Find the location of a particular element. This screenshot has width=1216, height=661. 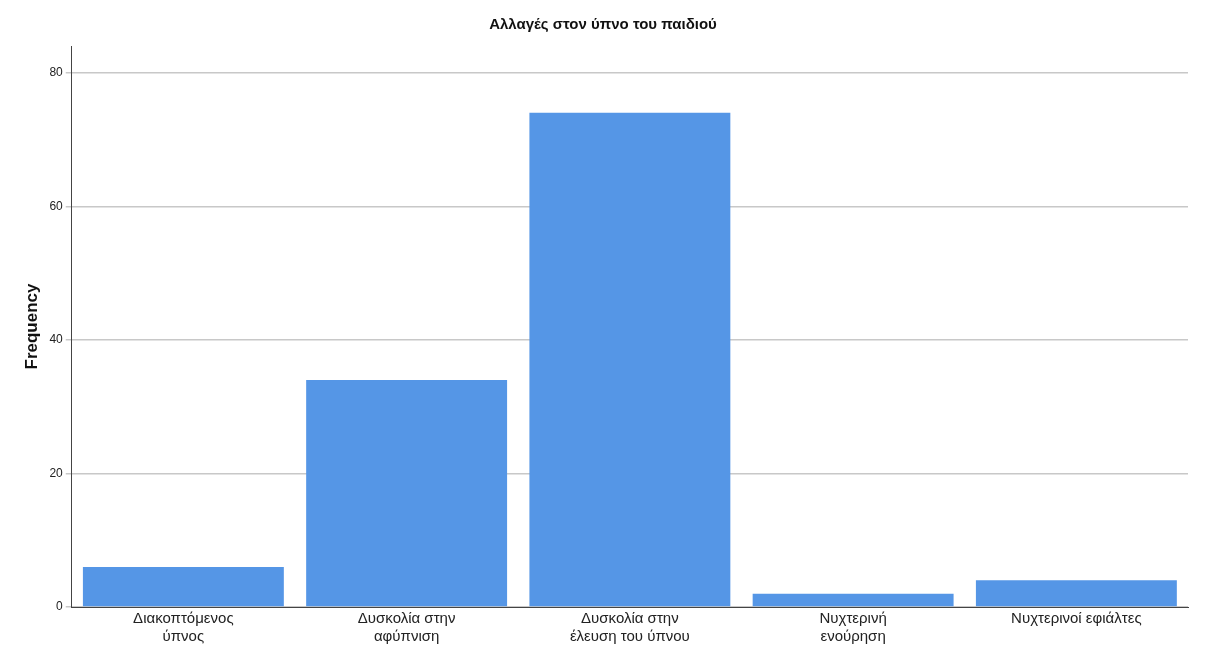

y-tick-label: 0 is located at coordinates (60, 606).